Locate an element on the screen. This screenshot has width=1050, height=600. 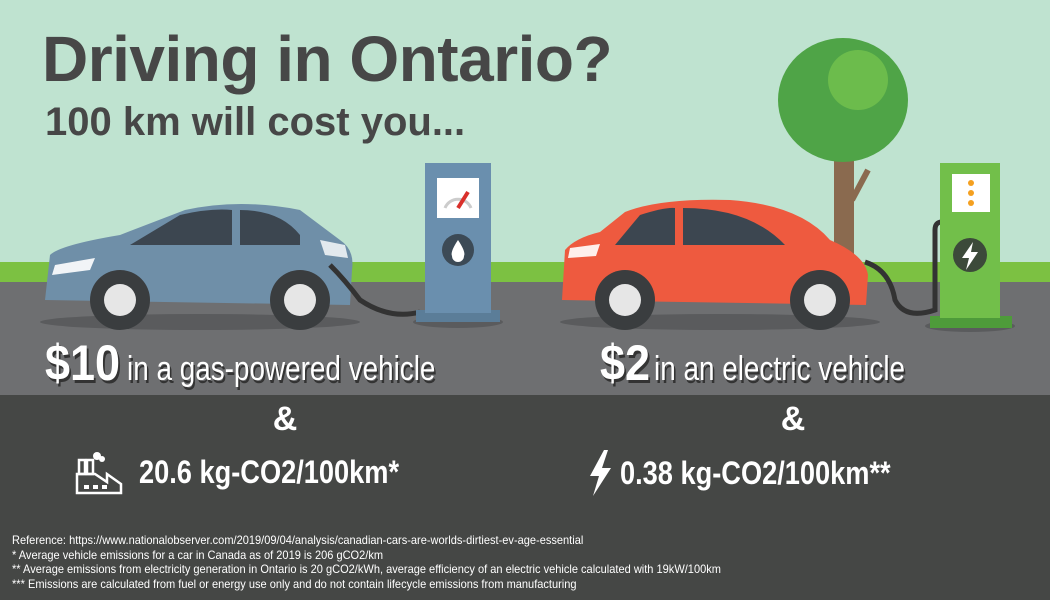
ev-cost: $2 in an electric vehicle is located at coordinates (780, 363).